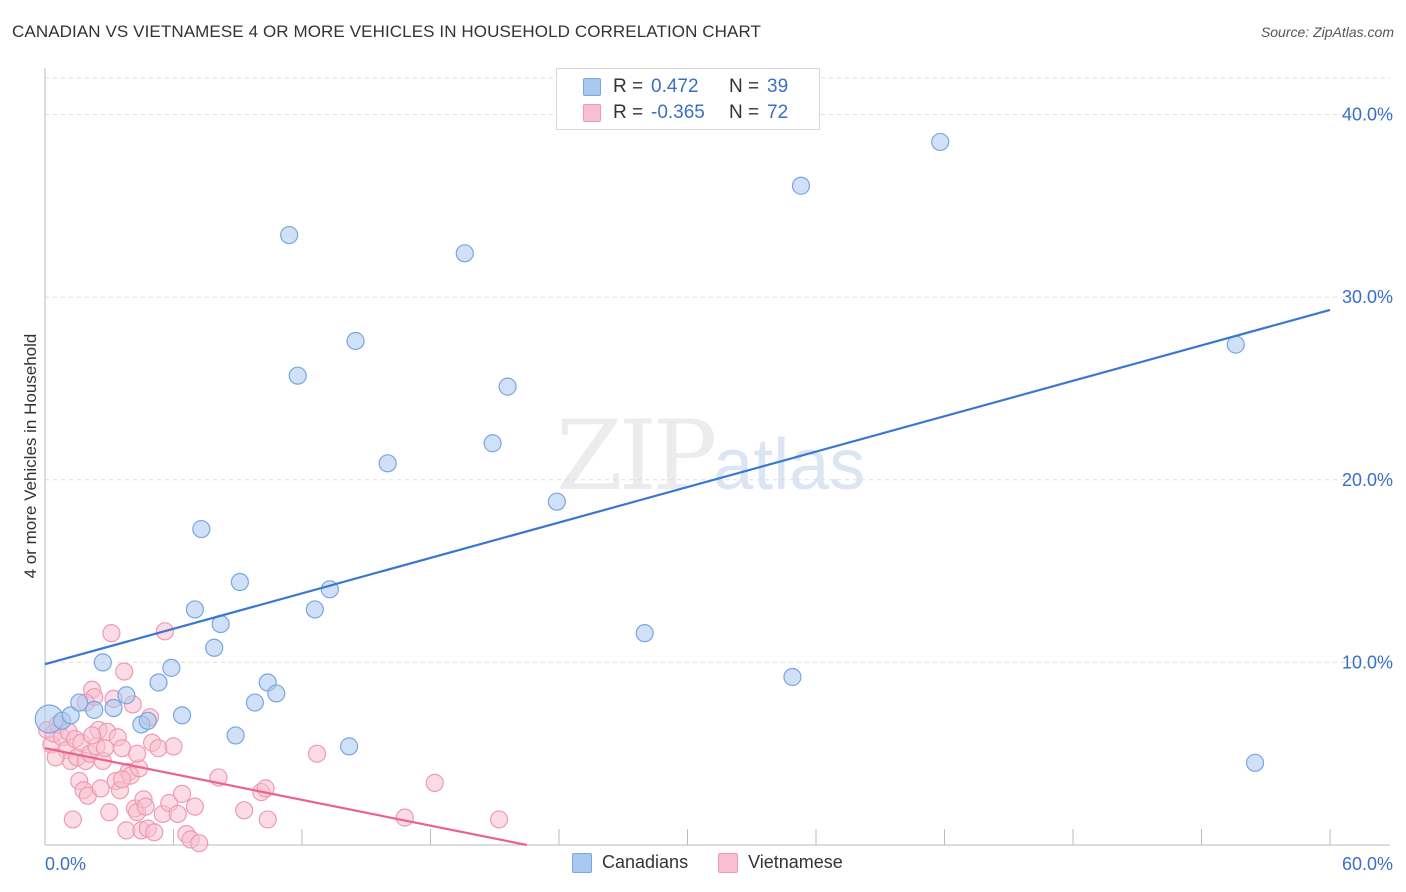  What do you see at coordinates (1367, 480) in the screenshot?
I see `y-tick-label: 20.0%` at bounding box center [1367, 480].